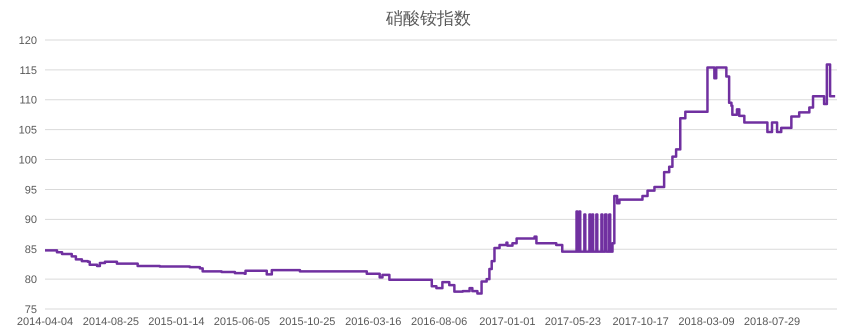 The image size is (857, 333). What do you see at coordinates (45, 322) in the screenshot?
I see `x-tick-label: 2014-04-04` at bounding box center [45, 322].